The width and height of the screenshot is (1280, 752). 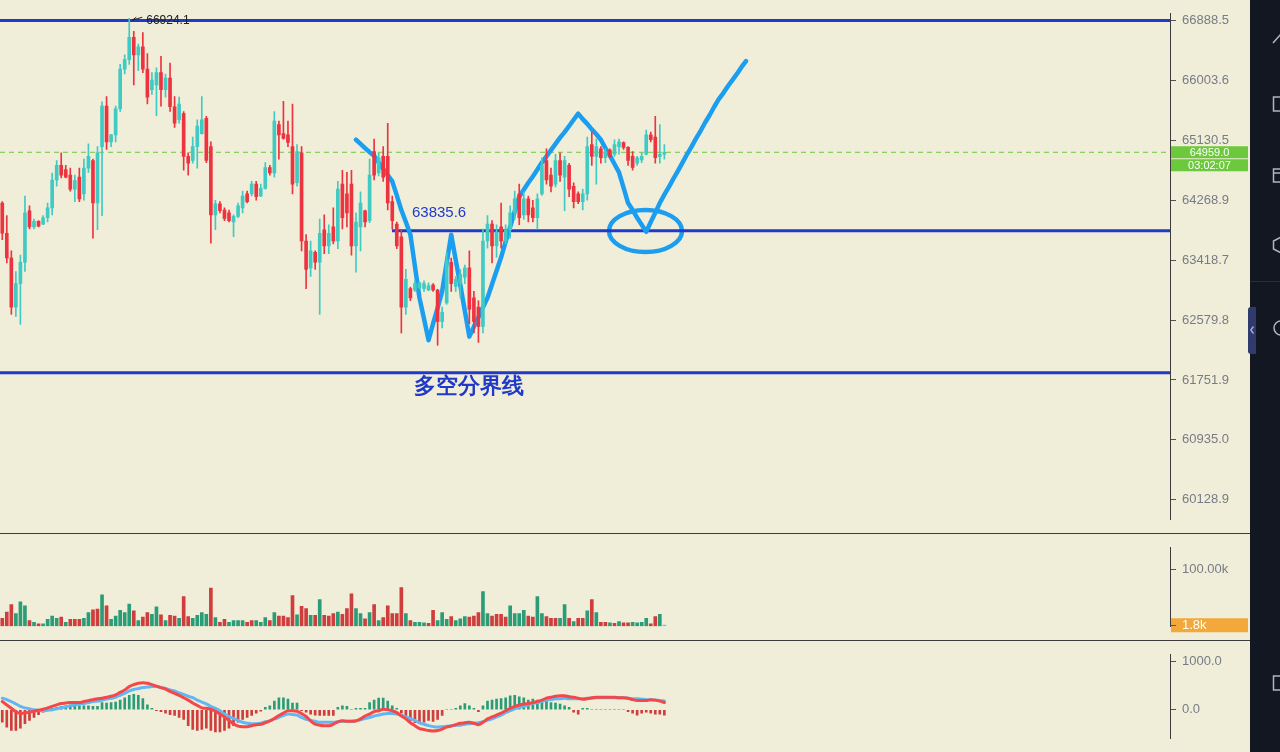 I want to click on y-tick-label: 64268.9, so click(x=1205, y=199).